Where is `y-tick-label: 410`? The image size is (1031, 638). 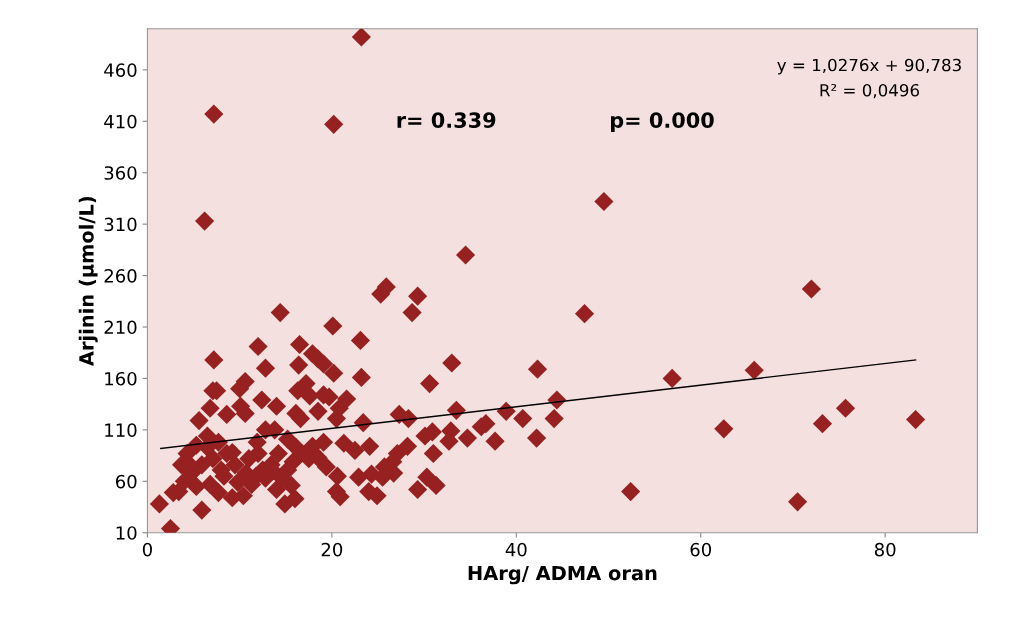
y-tick-label: 410 is located at coordinates (120, 121).